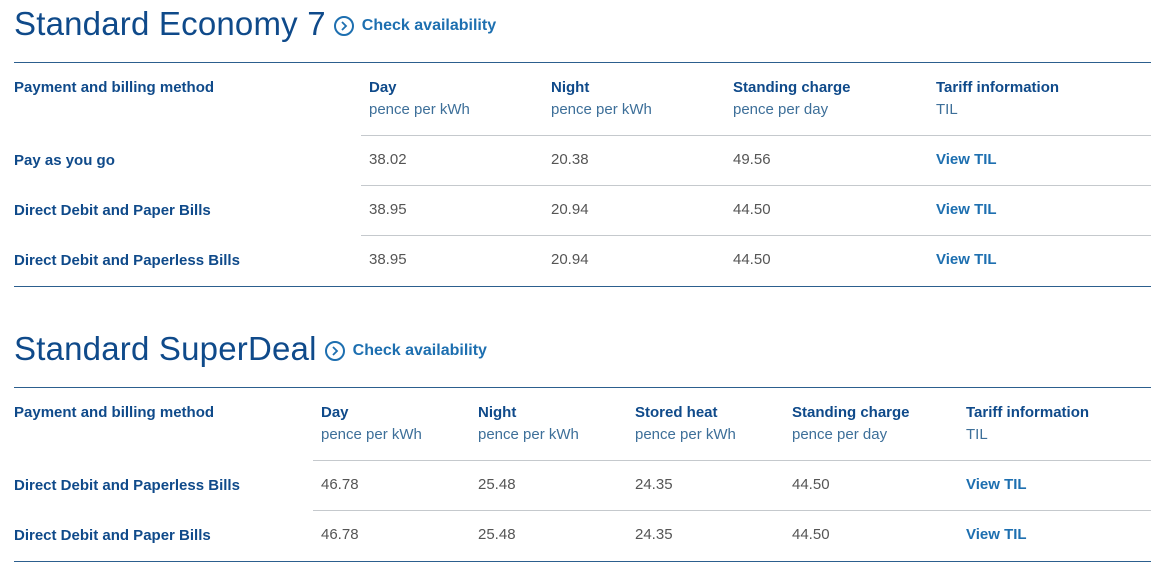 The height and width of the screenshot is (571, 1172). I want to click on header-stored-unit: pence per kWh, so click(685, 434).